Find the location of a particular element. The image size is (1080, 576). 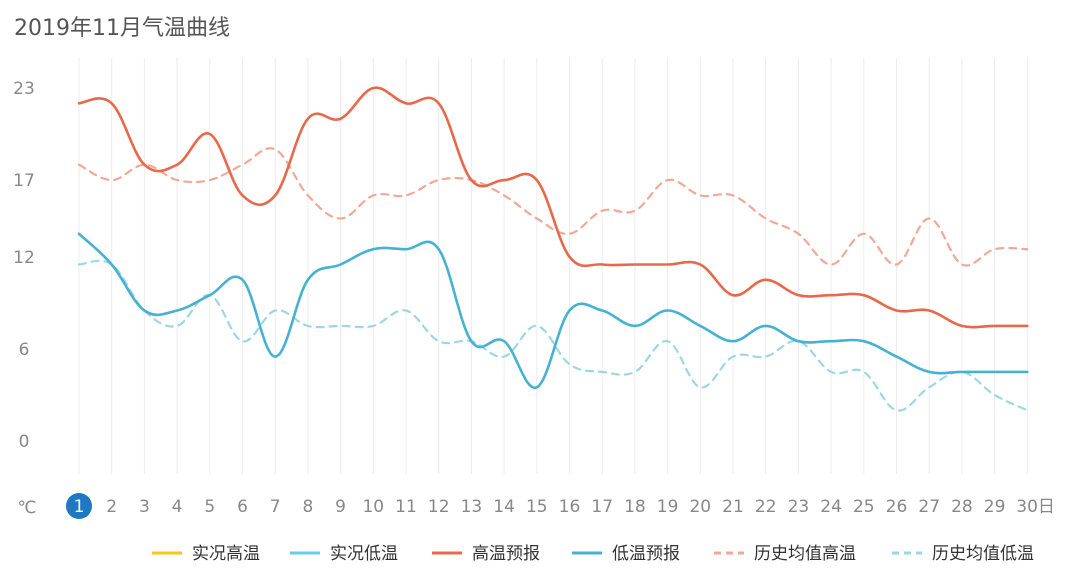

x-tick-label: 30日 is located at coordinates (1035, 507).